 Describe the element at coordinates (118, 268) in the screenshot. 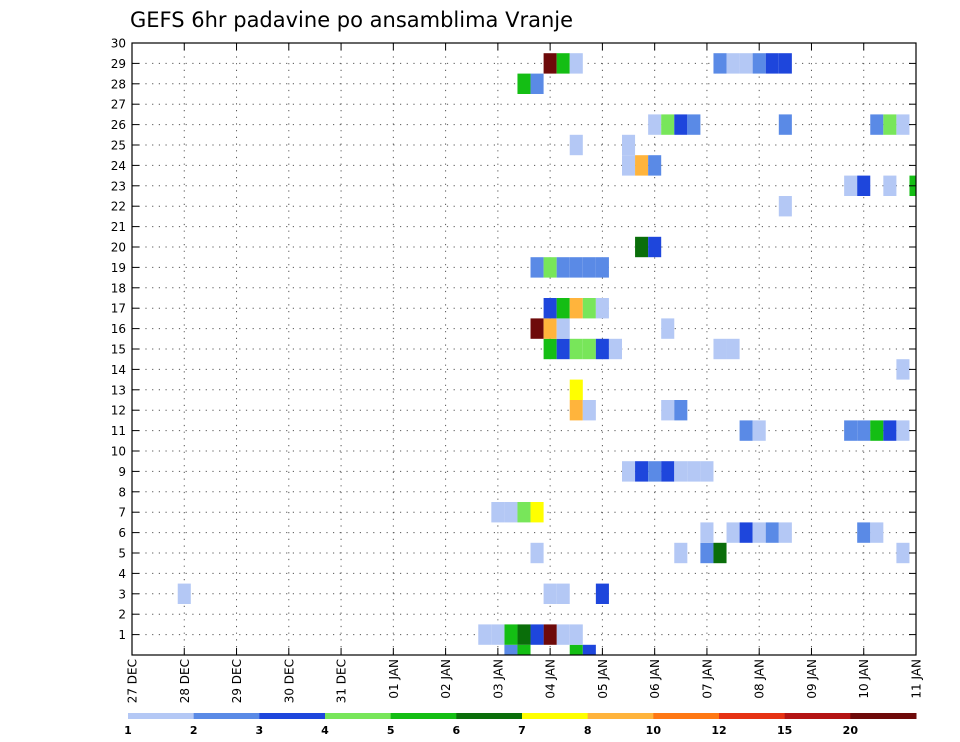

I see `y-tick-label: 19` at that location.